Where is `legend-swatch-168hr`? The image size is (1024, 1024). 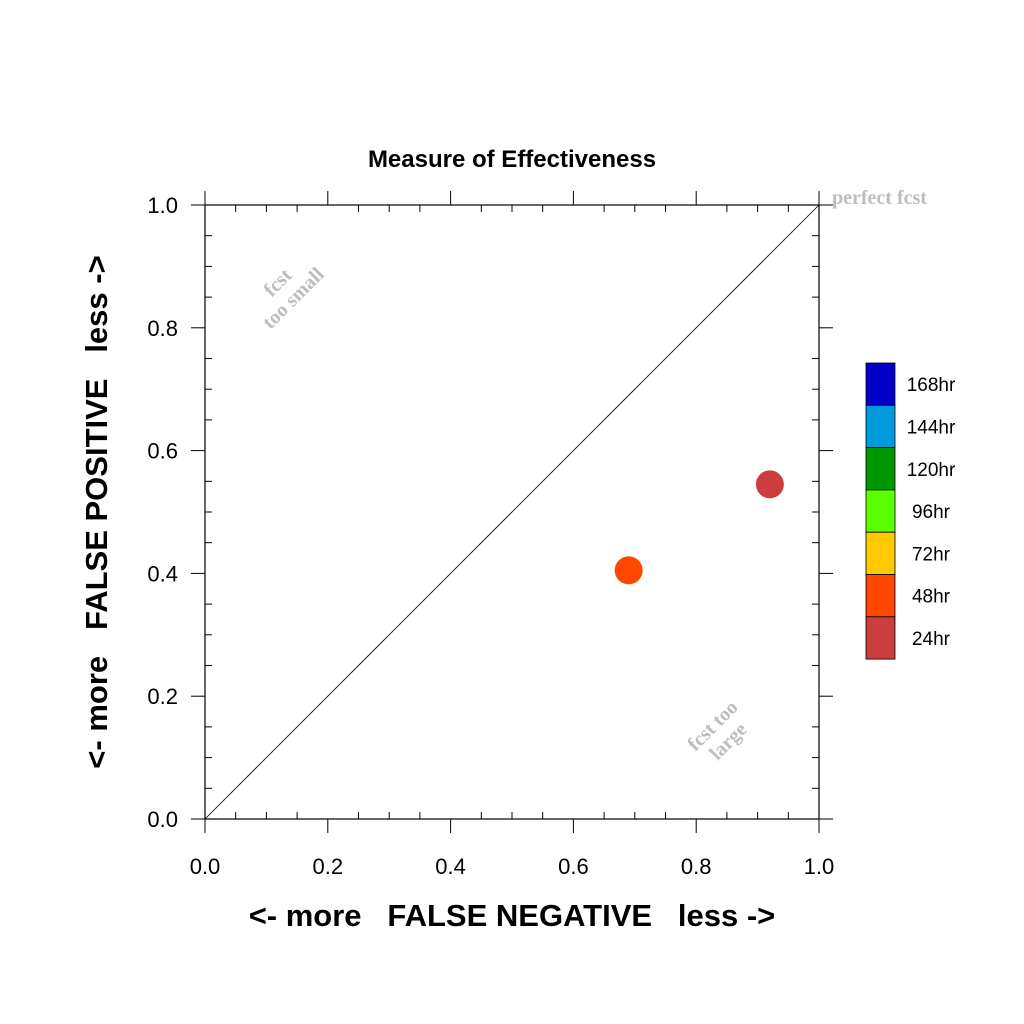 legend-swatch-168hr is located at coordinates (880, 384).